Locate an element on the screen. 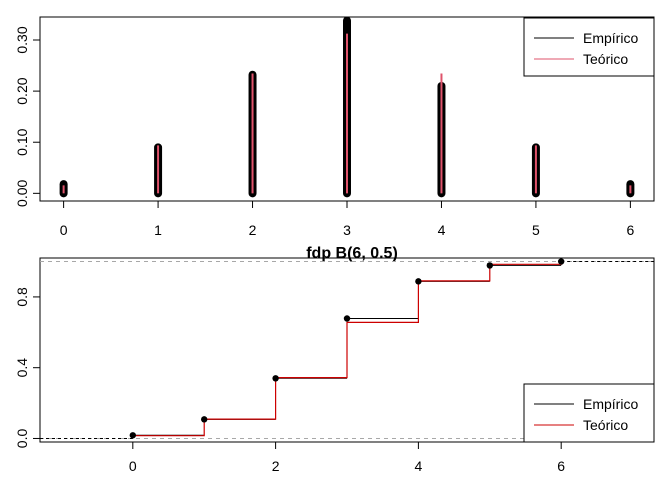 This screenshot has width=672, height=480. pmf-x-axis: 0 1 2 3 4 5 6 is located at coordinates (347, 219).